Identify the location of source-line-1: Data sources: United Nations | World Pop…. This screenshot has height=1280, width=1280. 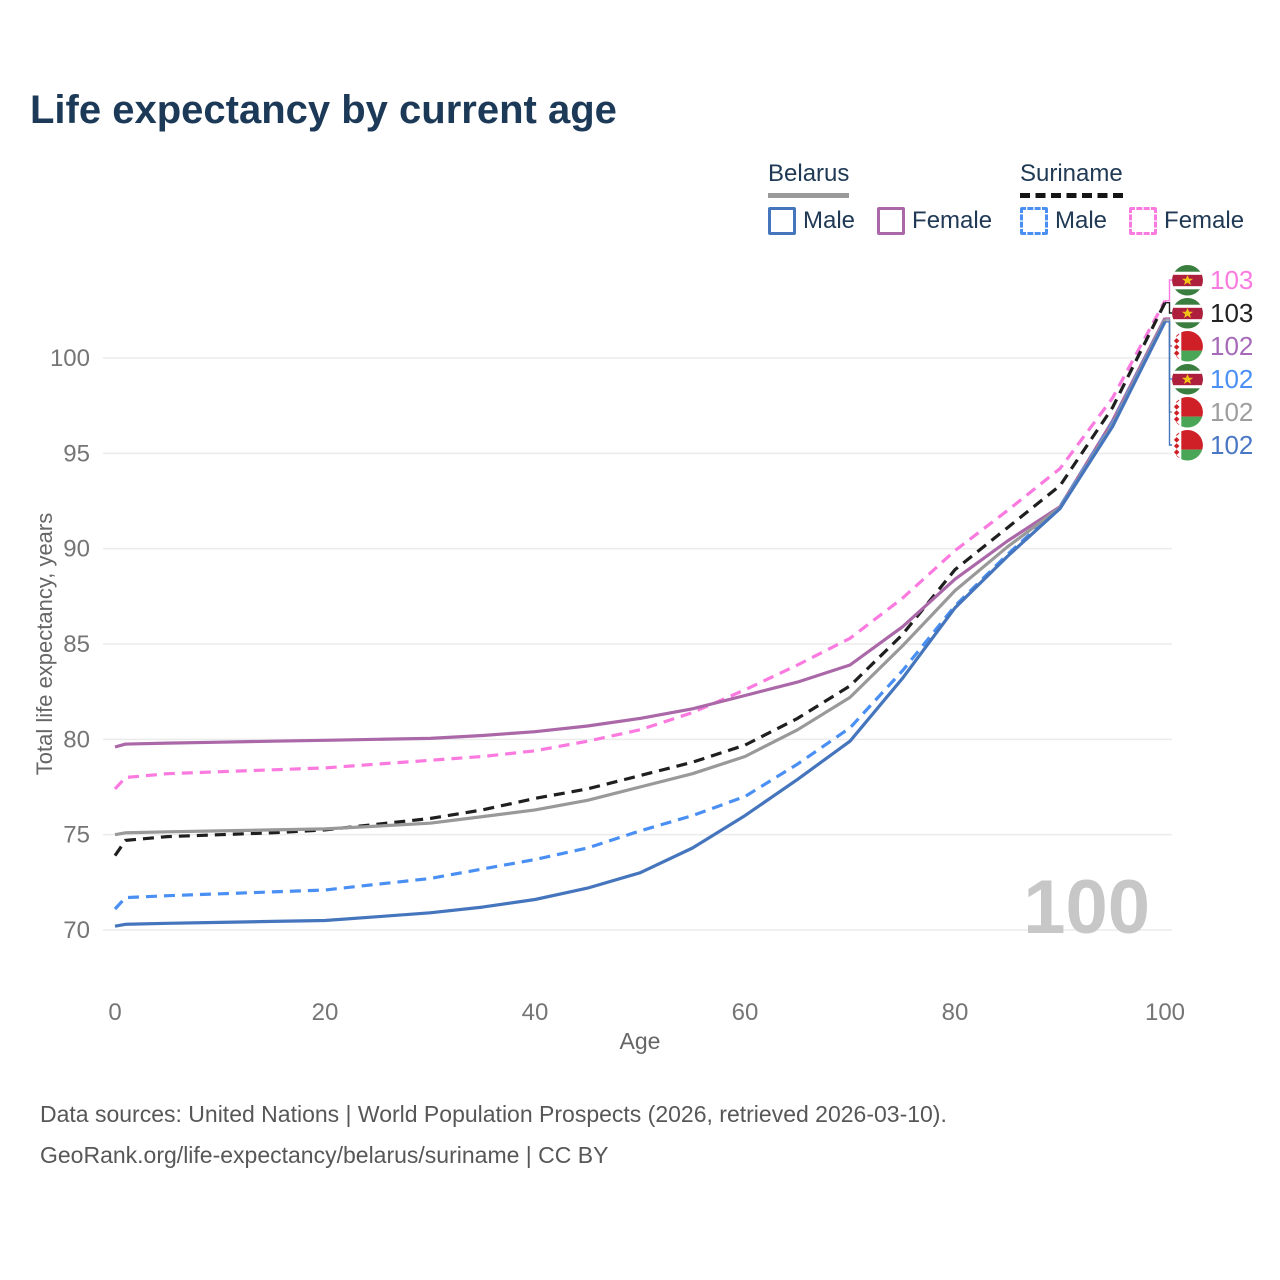
(493, 1114).